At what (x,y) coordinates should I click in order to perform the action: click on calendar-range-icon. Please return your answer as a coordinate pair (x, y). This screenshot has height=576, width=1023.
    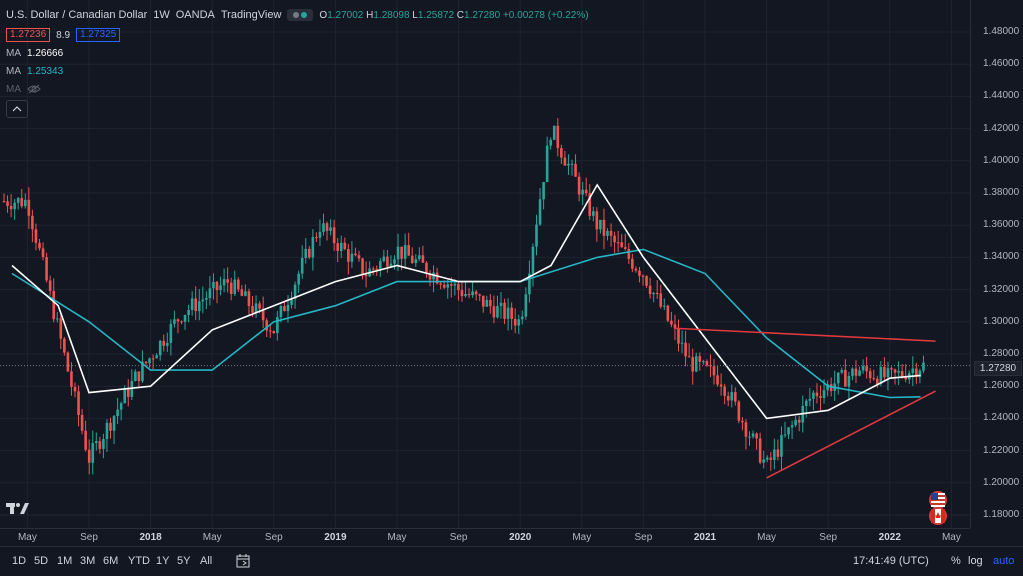
    Looking at the image, I should click on (243, 561).